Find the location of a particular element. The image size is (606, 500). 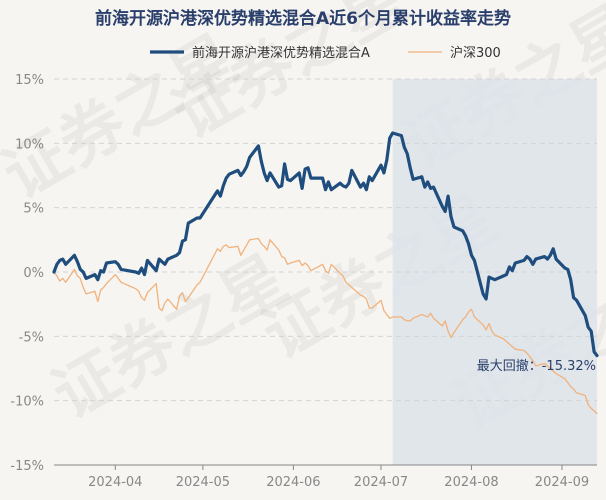

legend: 前海开源沪港深优势精选混合A 沪深300 is located at coordinates (325, 53).